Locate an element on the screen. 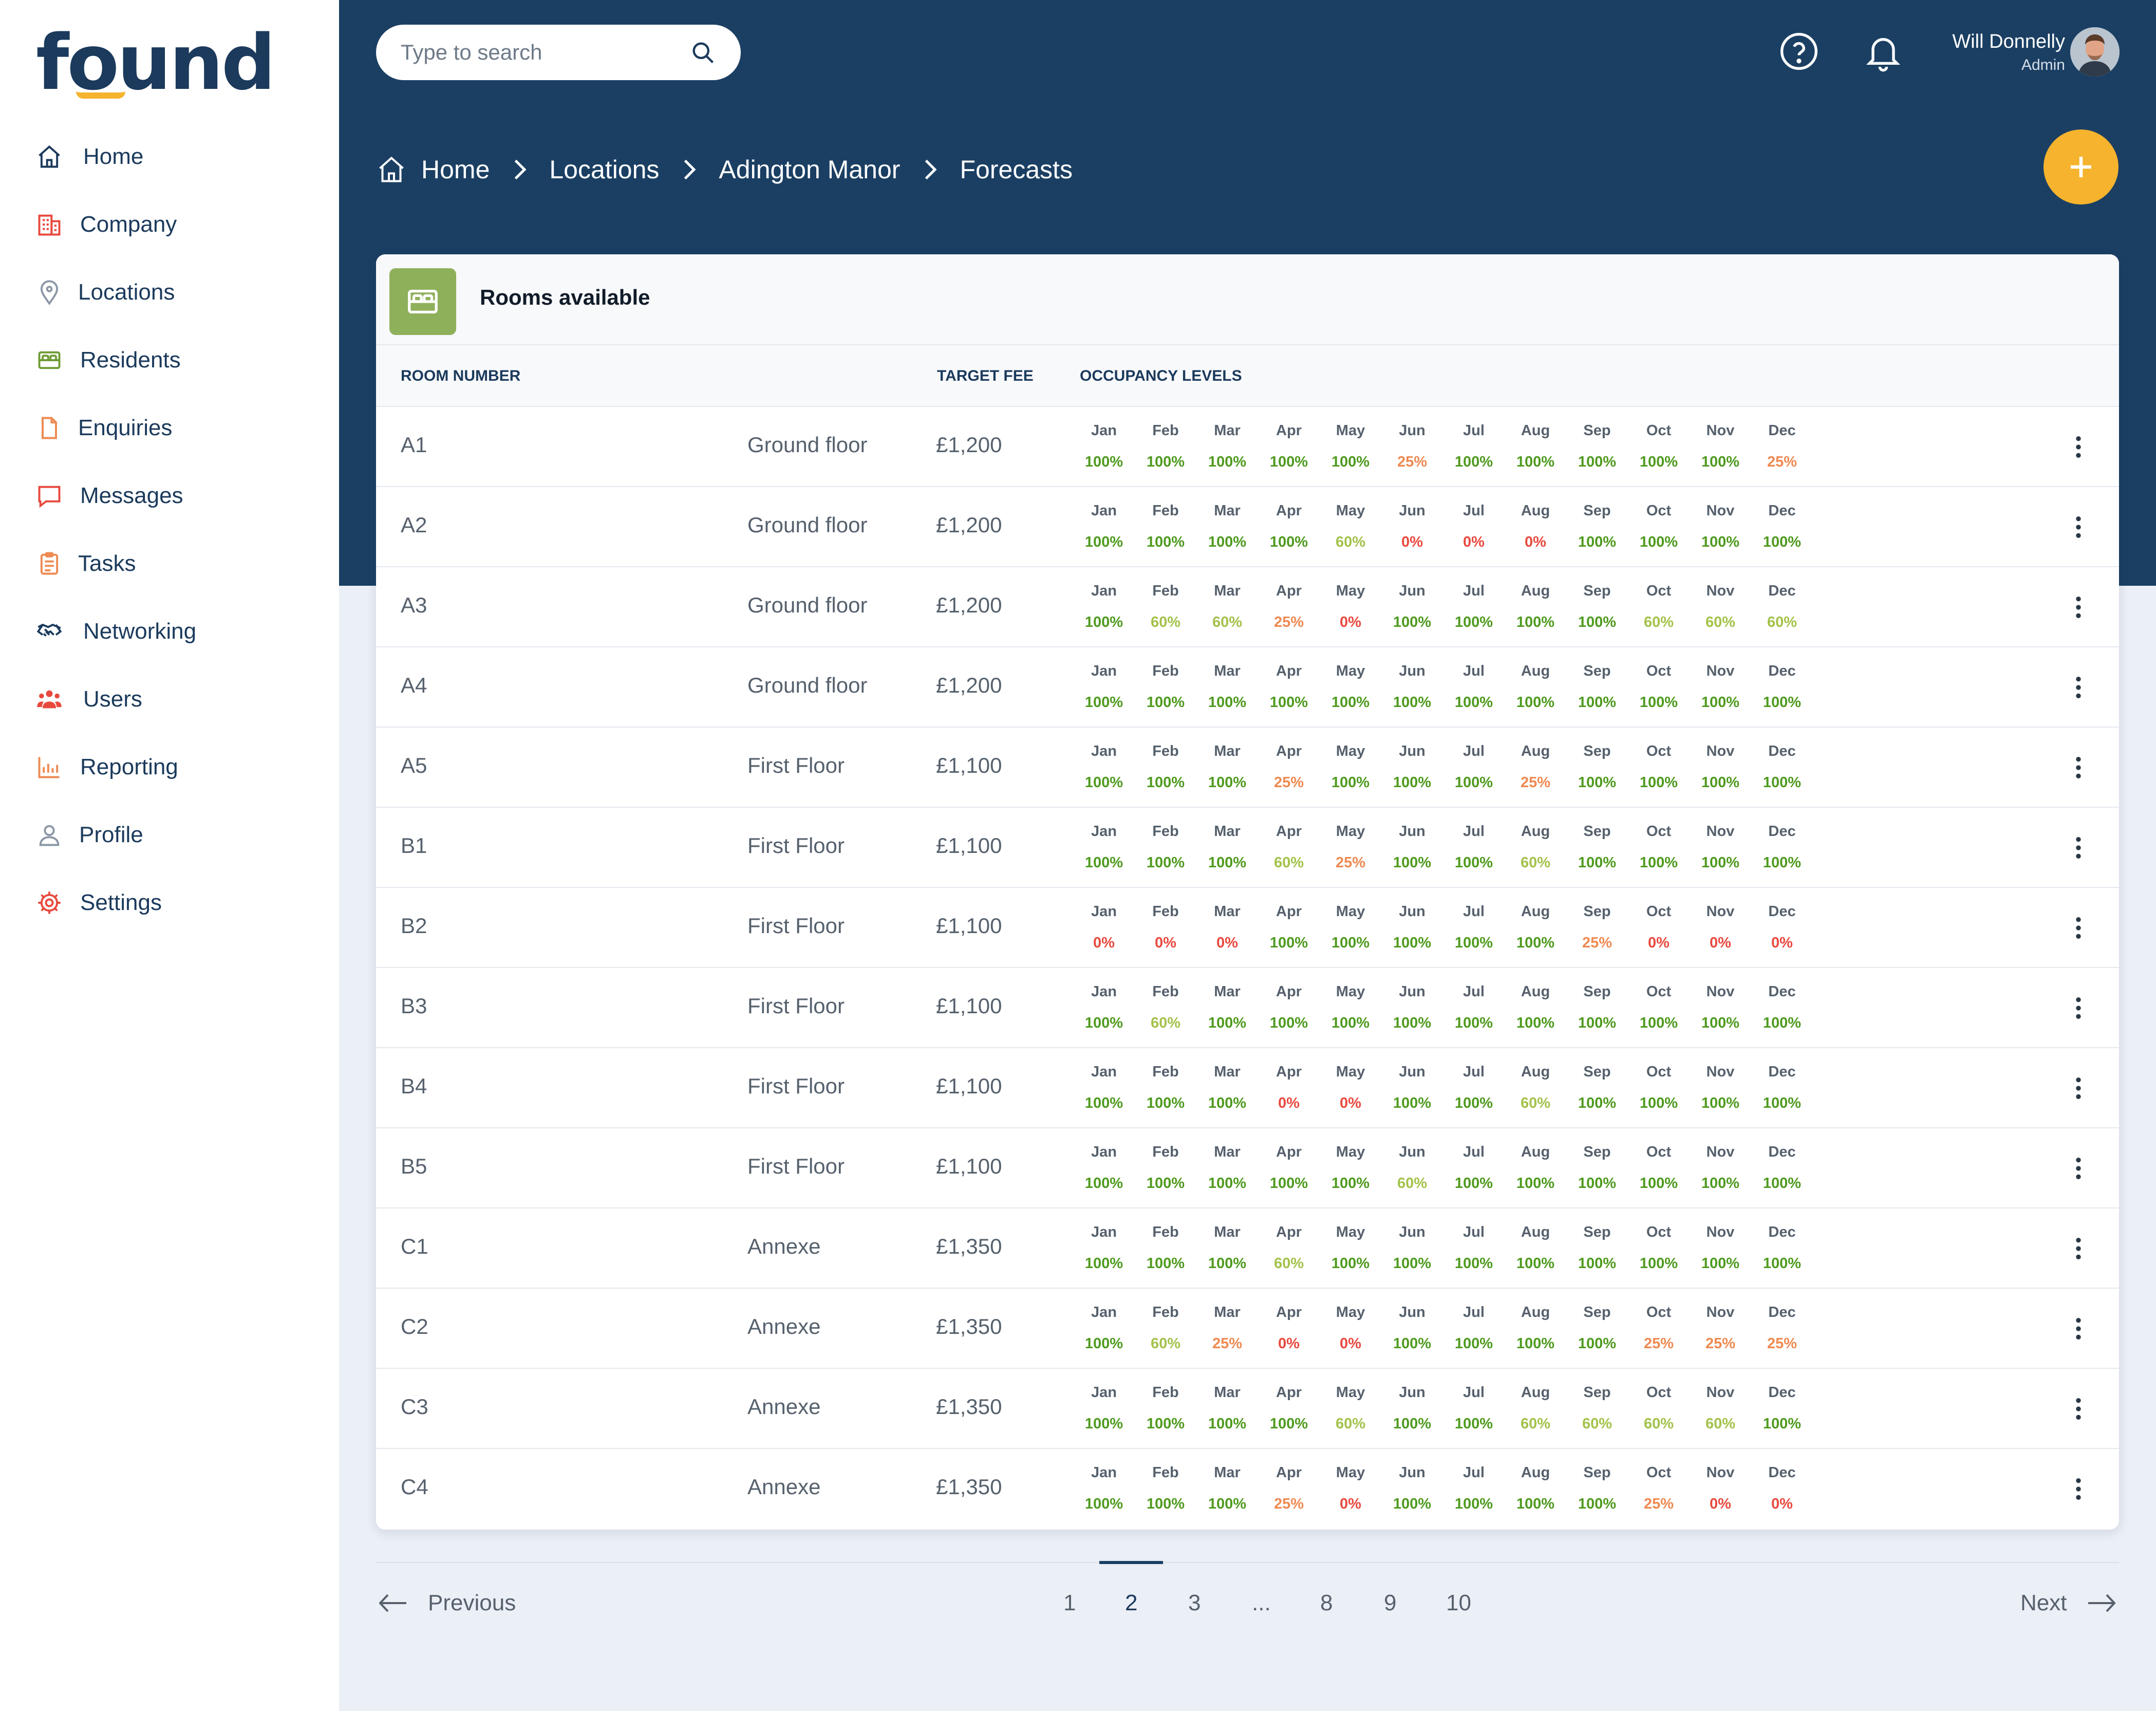 This screenshot has width=2156, height=1711. occupancy-value: 25% is located at coordinates (1782, 1344).